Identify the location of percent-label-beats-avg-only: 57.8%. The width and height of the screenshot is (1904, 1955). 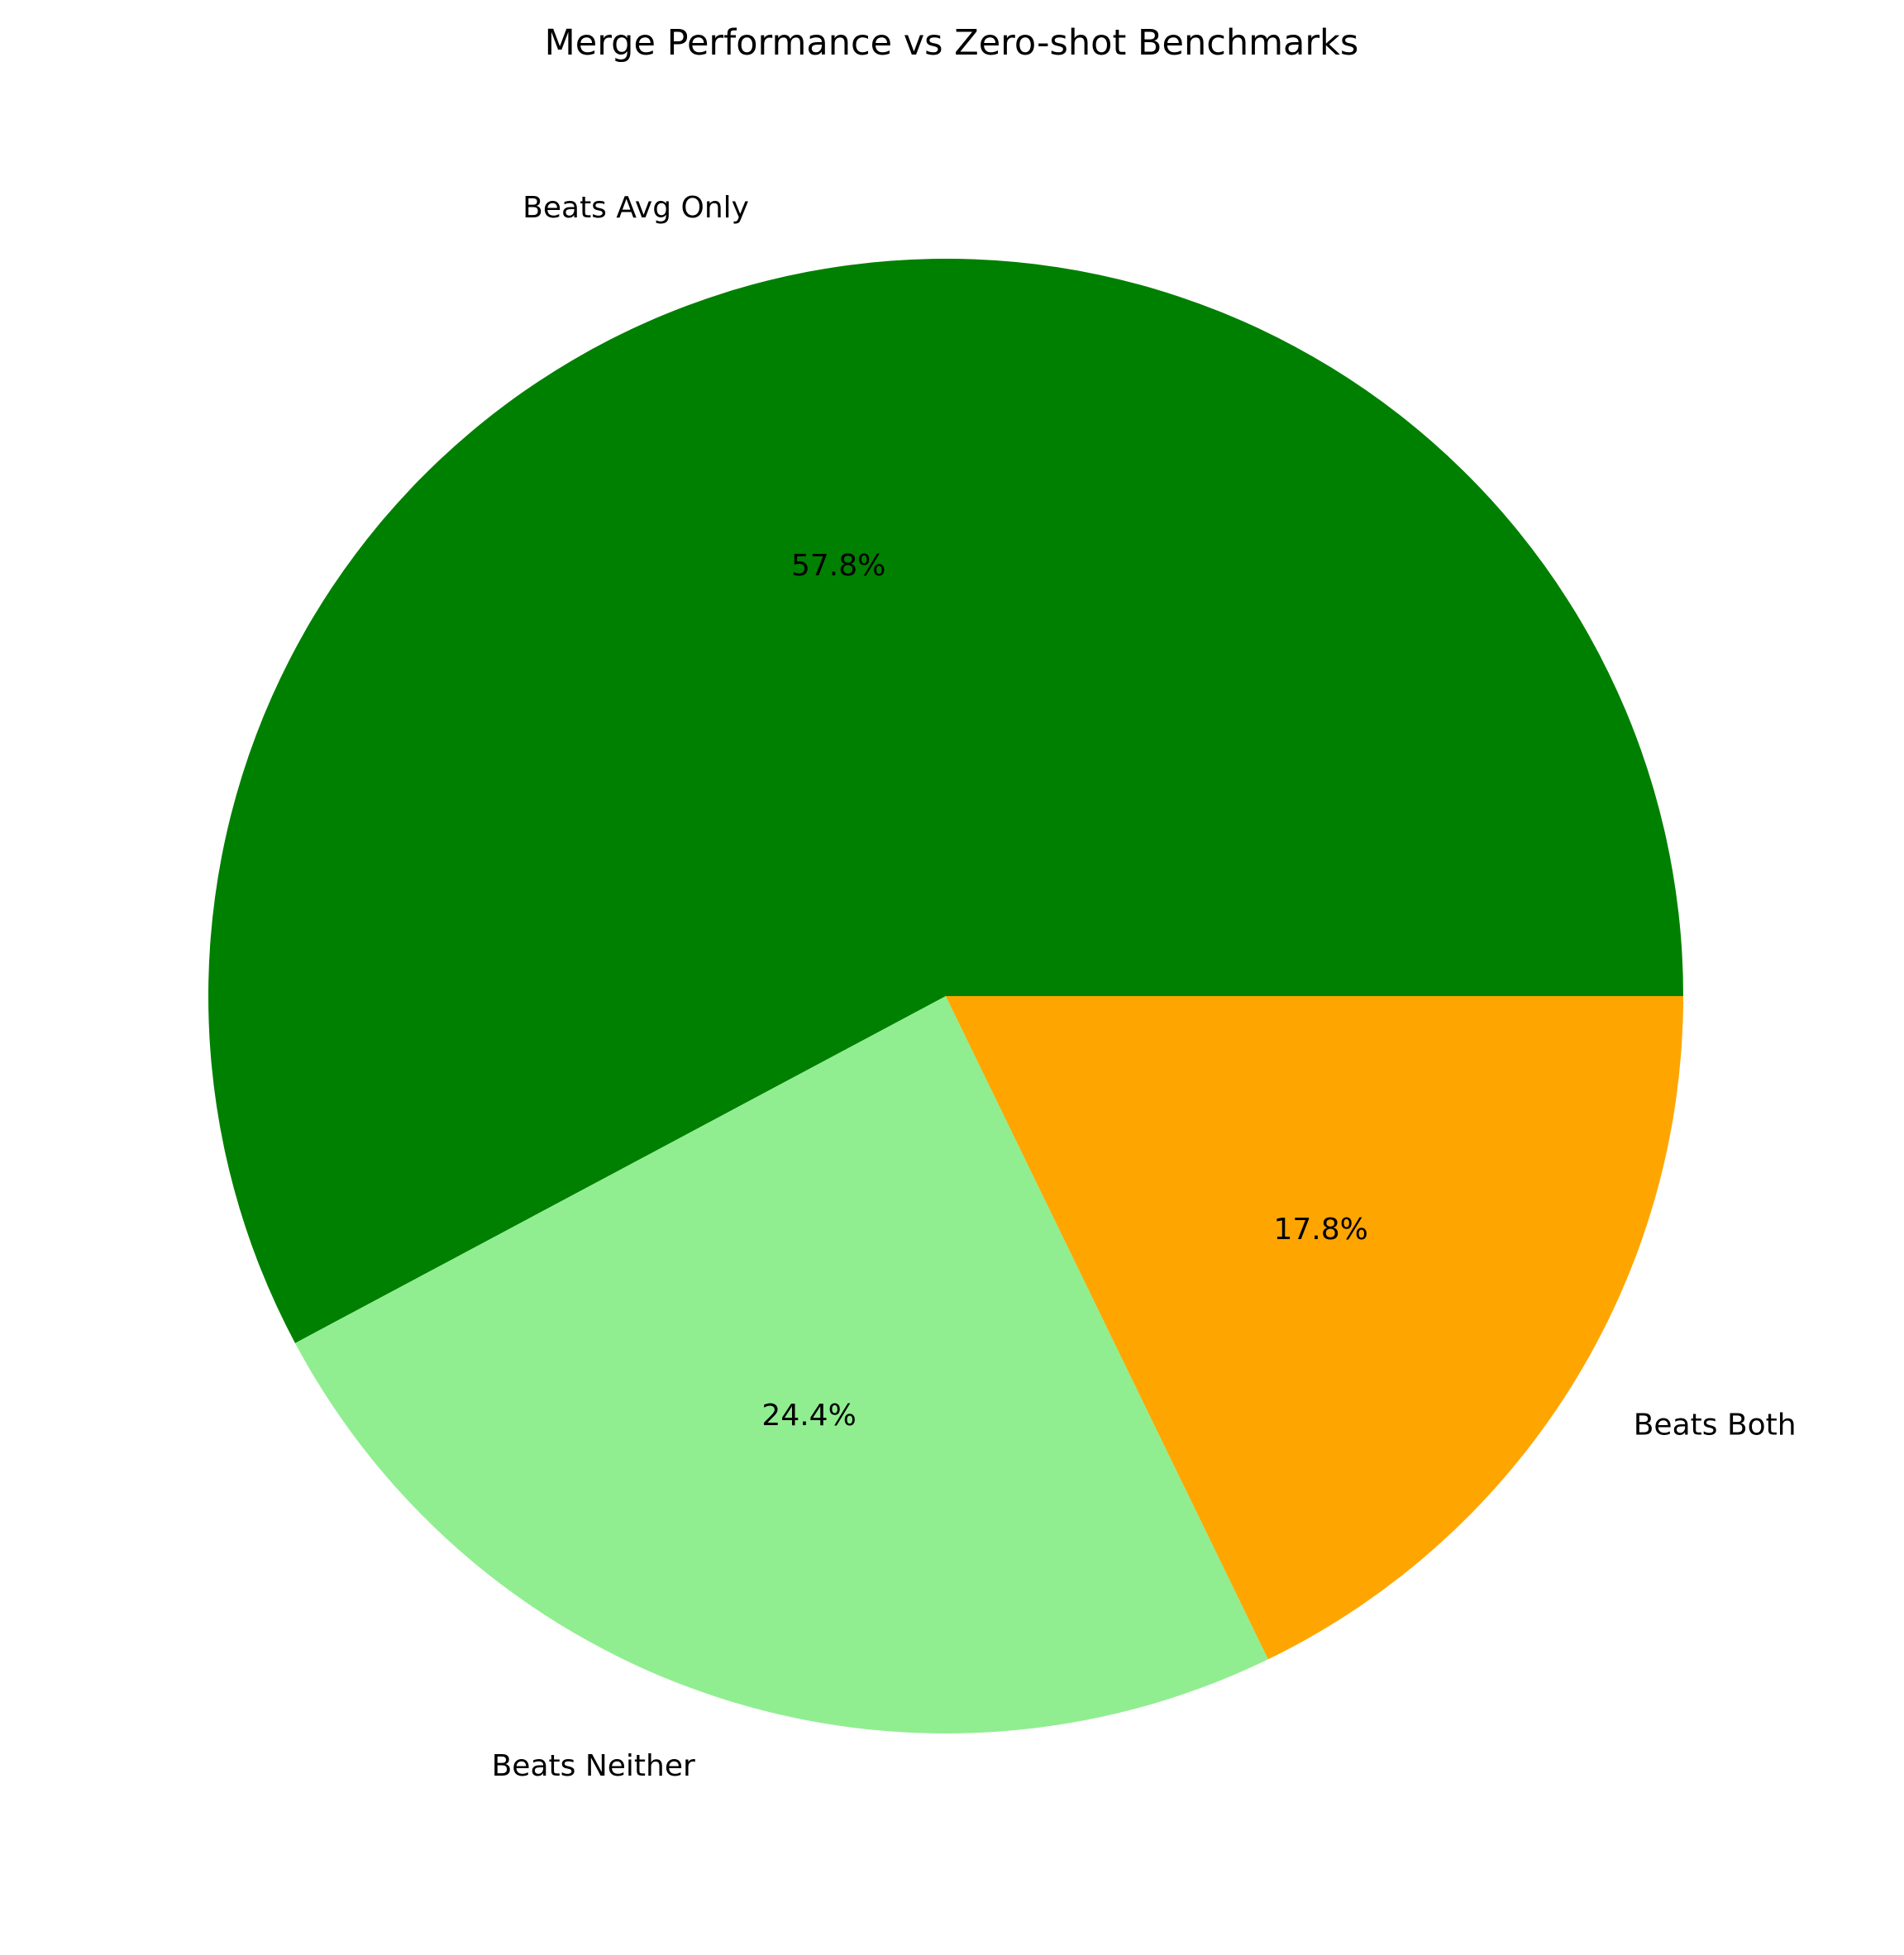
(838, 566).